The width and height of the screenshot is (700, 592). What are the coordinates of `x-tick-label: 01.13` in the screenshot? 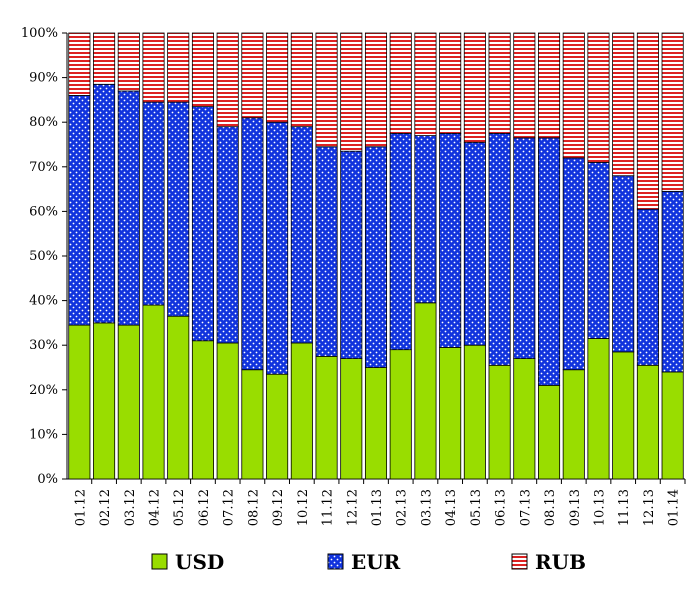 It's located at (377, 507).